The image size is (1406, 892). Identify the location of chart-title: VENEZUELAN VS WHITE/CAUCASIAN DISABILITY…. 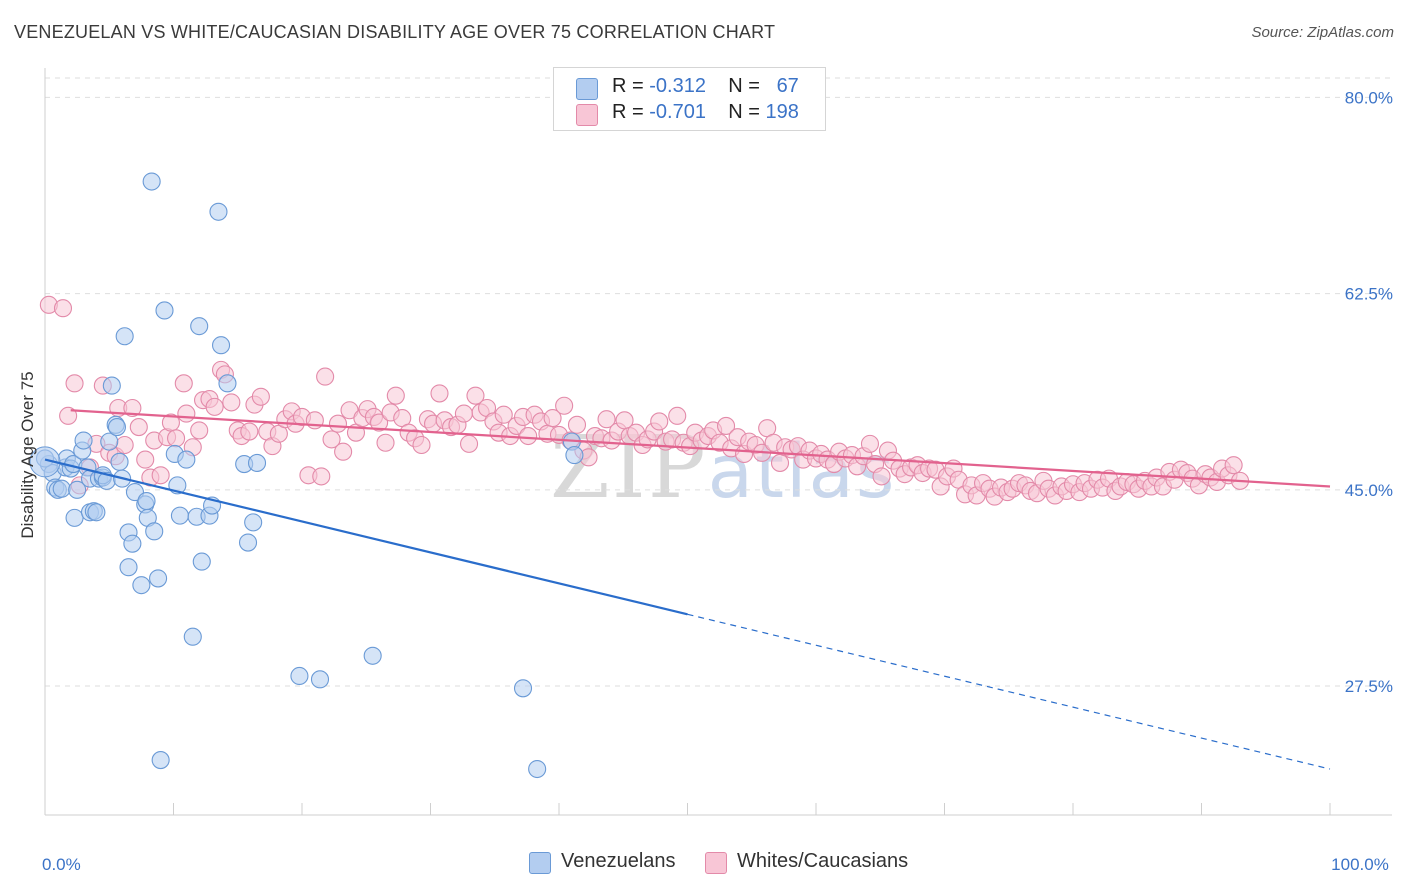
(395, 32).